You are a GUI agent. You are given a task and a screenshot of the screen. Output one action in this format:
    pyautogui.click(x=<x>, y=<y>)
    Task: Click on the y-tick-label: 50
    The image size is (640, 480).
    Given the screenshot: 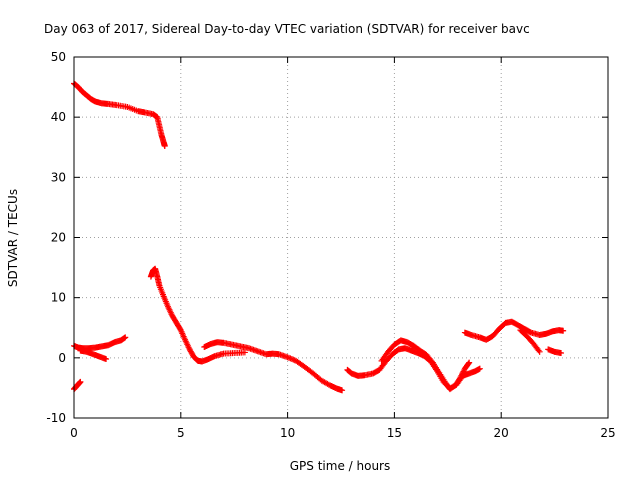 What is the action you would take?
    pyautogui.click(x=58, y=57)
    